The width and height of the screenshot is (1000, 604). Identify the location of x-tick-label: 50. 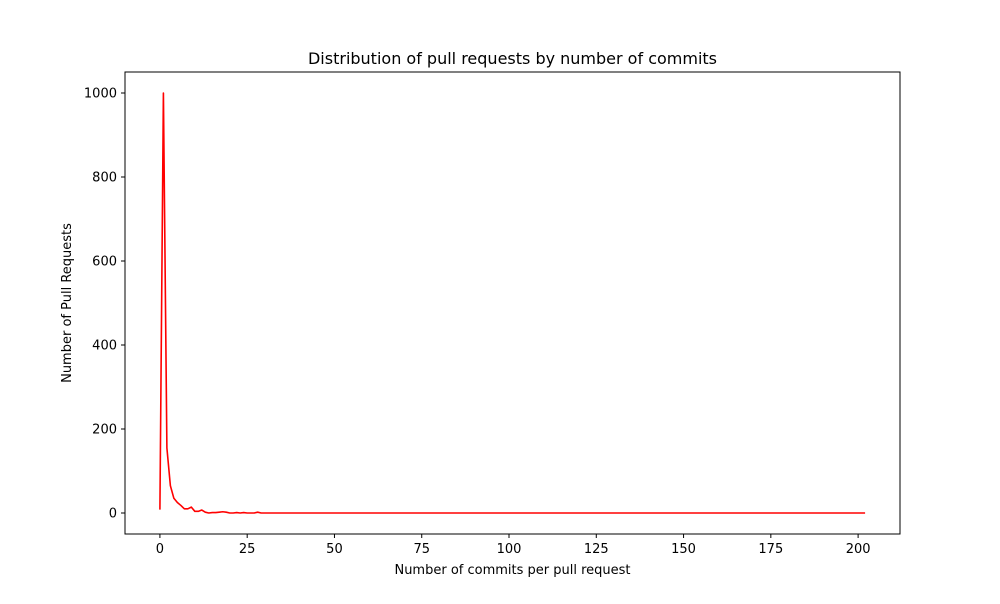
(334, 549).